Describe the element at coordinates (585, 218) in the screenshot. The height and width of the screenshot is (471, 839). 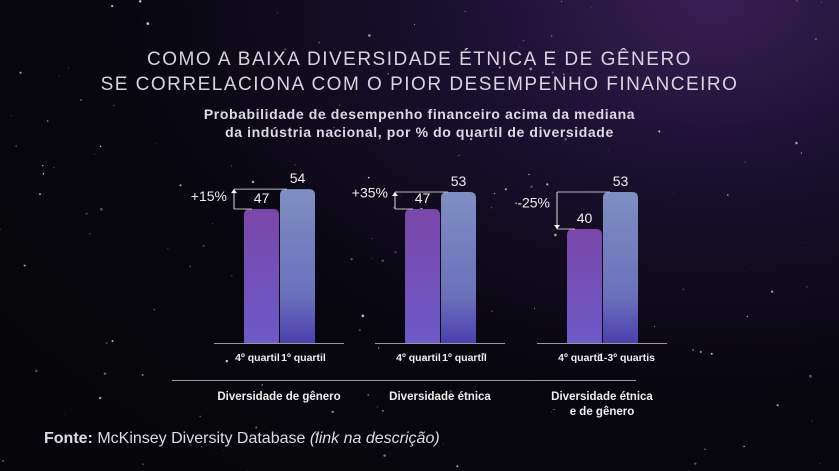
I see `bar-value-label: 40` at that location.